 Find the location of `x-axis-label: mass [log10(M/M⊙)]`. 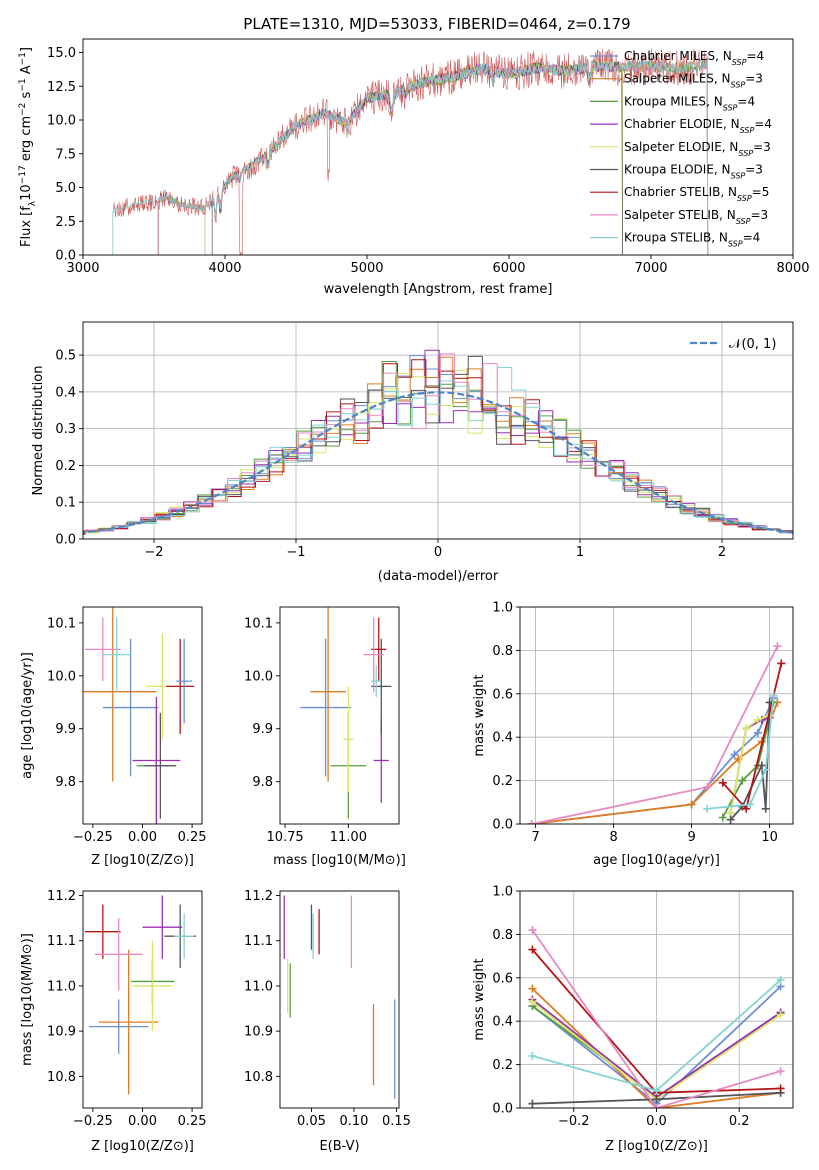

x-axis-label: mass [log10(M/M⊙)] is located at coordinates (339, 860).